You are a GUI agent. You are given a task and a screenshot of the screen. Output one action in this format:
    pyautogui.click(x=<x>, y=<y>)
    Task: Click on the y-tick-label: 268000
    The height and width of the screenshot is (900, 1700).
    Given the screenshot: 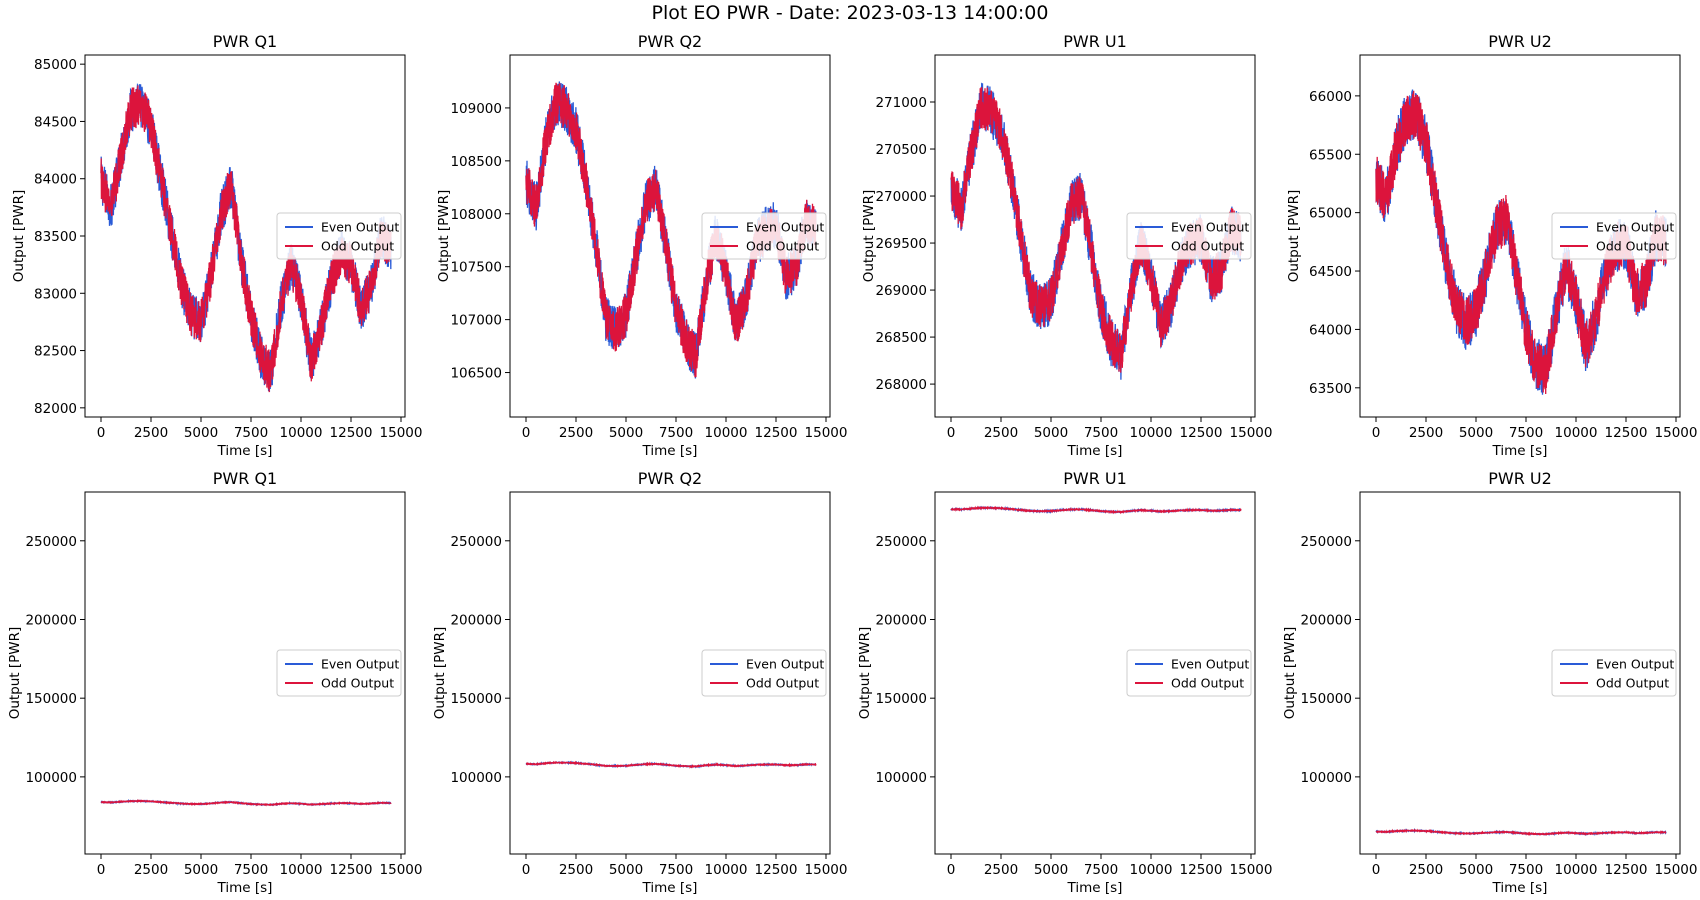 What is the action you would take?
    pyautogui.click(x=901, y=385)
    